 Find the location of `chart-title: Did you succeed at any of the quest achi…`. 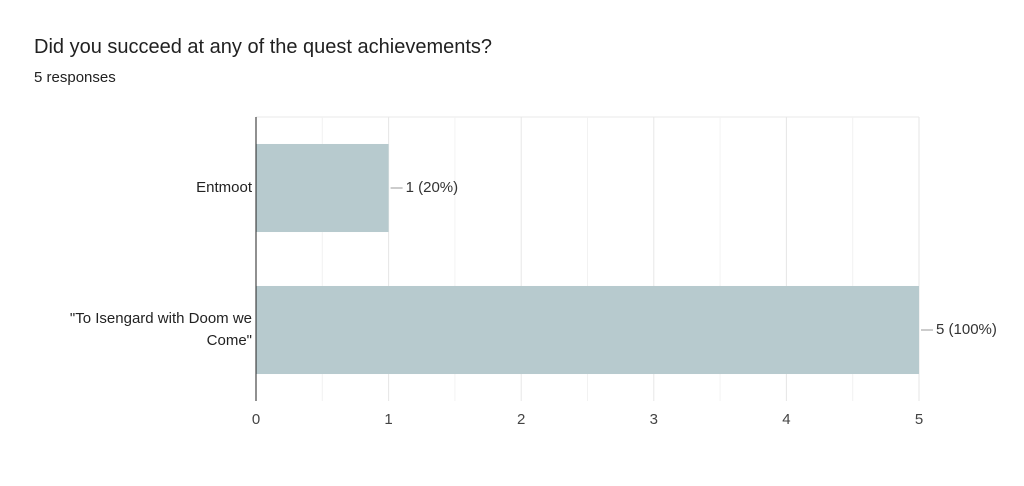

chart-title: Did you succeed at any of the quest achi… is located at coordinates (263, 47).